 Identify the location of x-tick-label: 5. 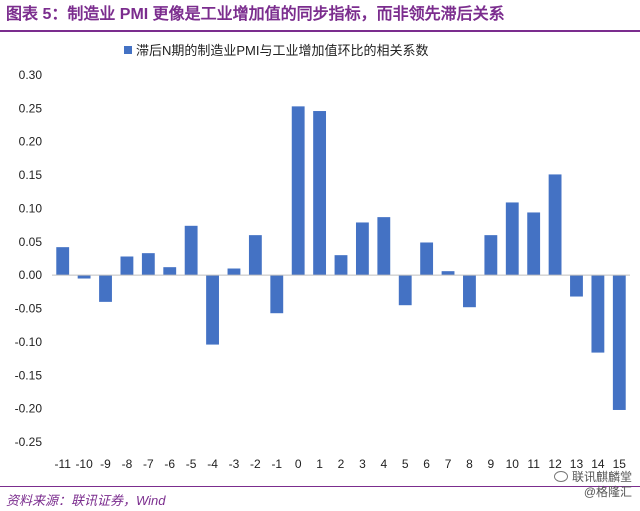
(405, 464).